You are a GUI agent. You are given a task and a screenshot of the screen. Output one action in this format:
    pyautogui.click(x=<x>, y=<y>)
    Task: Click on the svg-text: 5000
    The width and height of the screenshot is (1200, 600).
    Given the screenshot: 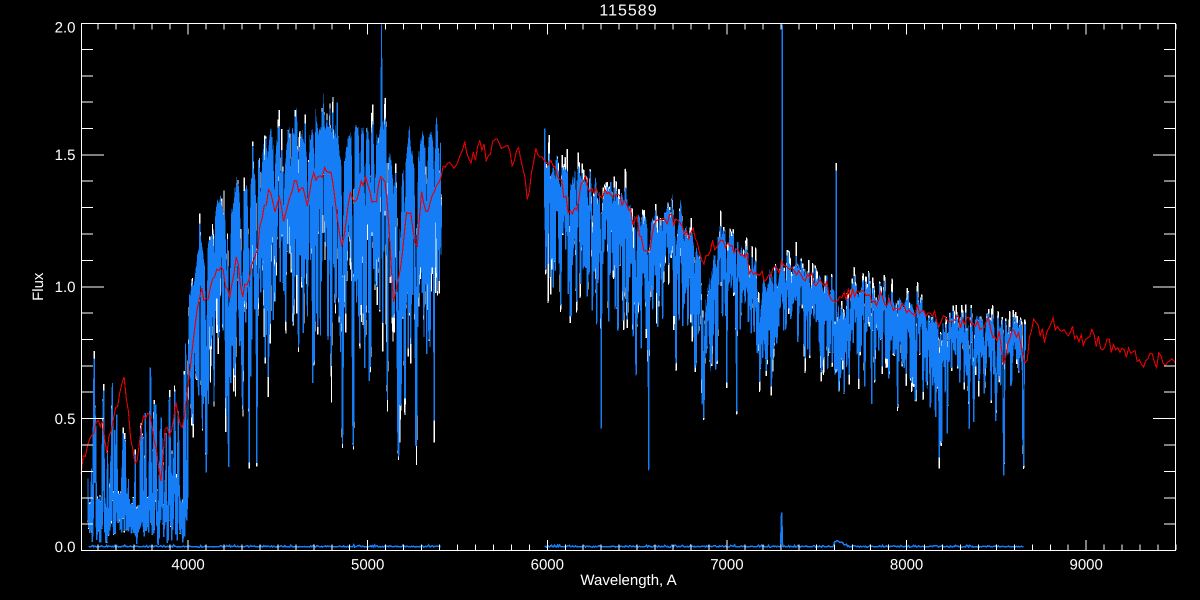 What is the action you would take?
    pyautogui.click(x=367, y=565)
    